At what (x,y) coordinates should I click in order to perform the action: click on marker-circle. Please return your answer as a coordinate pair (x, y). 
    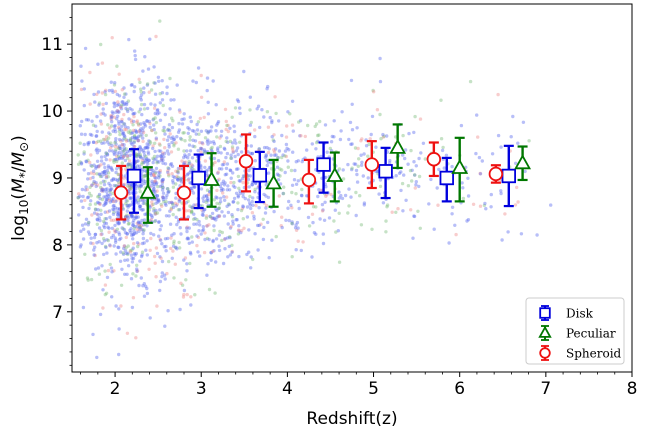
    Looking at the image, I should click on (309, 180).